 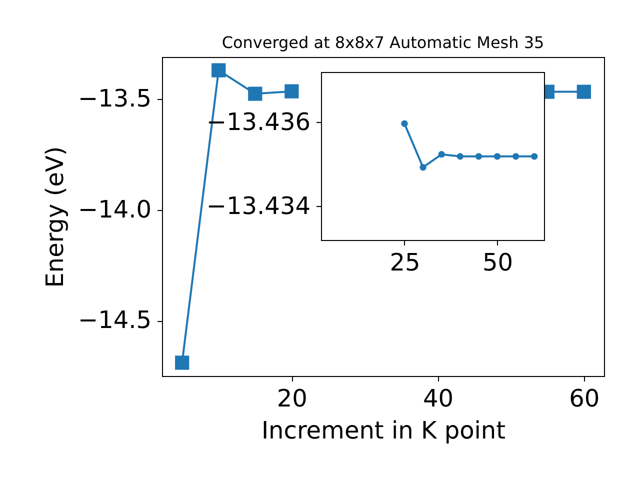 I want to click on x-tick-label: 50, so click(x=498, y=262).